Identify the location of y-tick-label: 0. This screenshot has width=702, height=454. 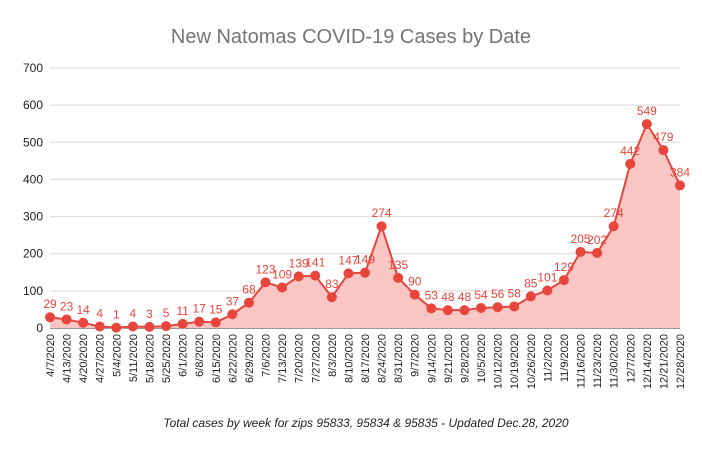
(39, 328).